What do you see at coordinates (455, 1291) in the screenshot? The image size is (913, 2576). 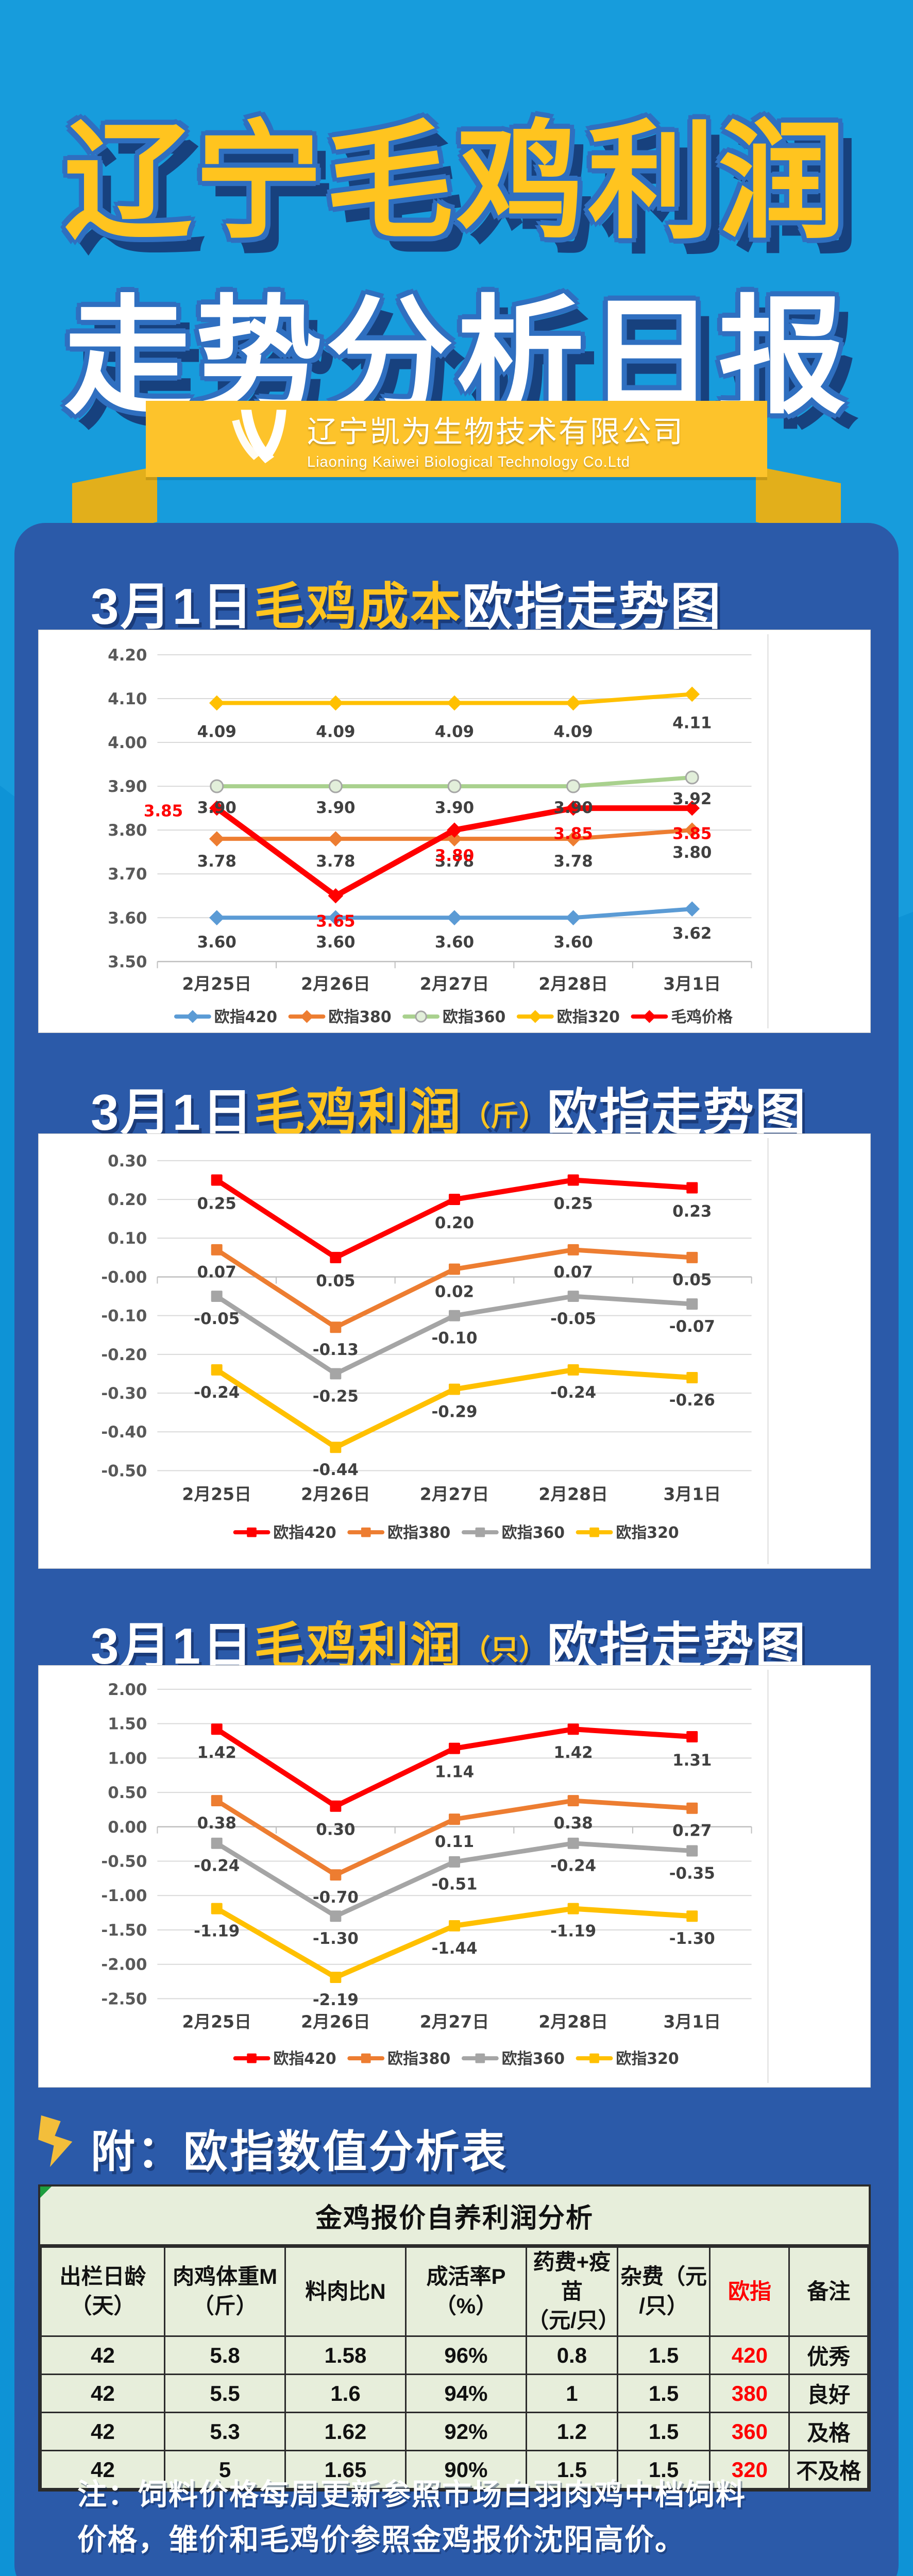 I see `data-label: 0.02` at bounding box center [455, 1291].